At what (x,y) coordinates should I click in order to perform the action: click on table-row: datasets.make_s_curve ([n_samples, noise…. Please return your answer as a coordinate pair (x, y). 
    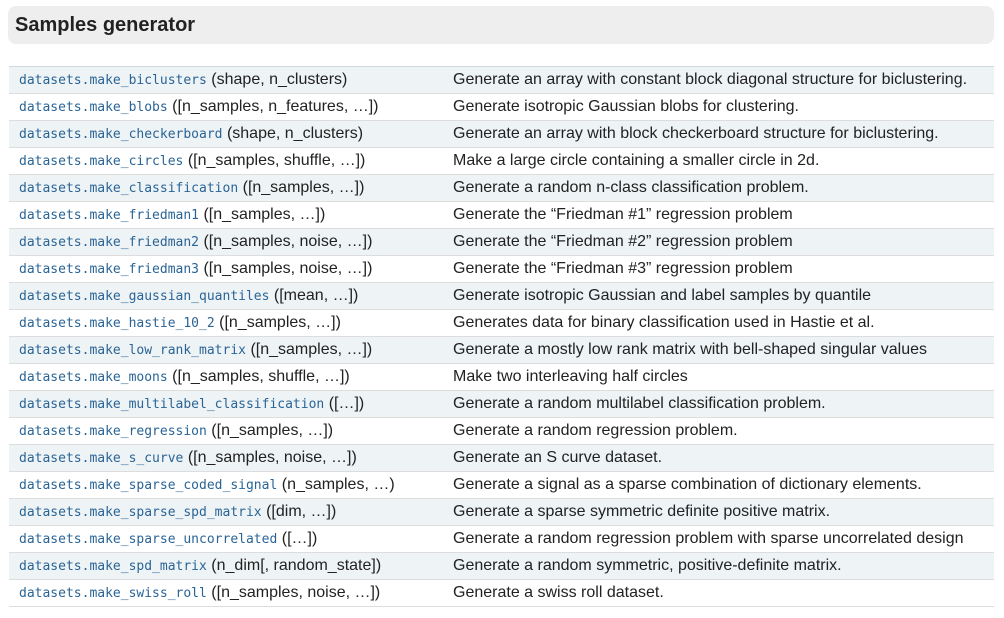
    Looking at the image, I should click on (501, 458).